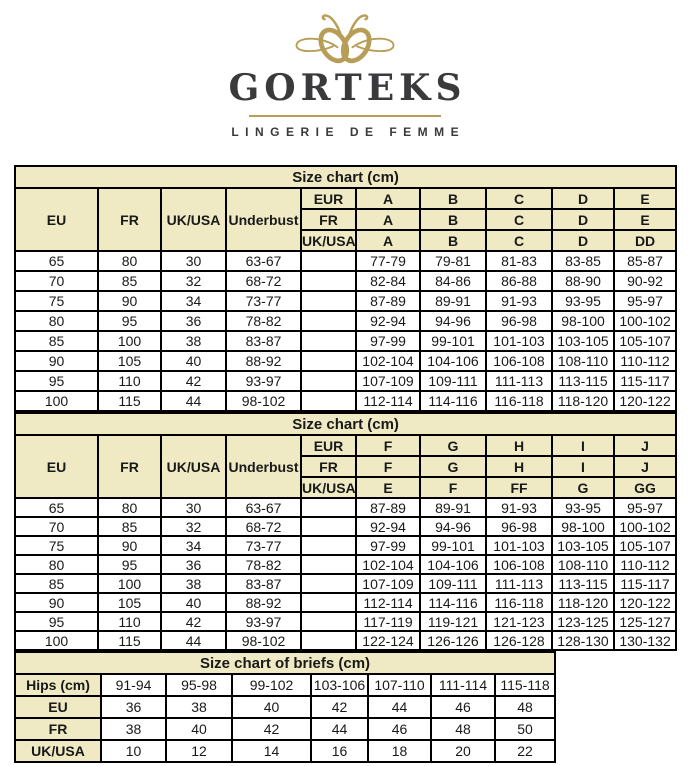  What do you see at coordinates (58, 751) in the screenshot?
I see `row-header-cell: UK/USA` at bounding box center [58, 751].